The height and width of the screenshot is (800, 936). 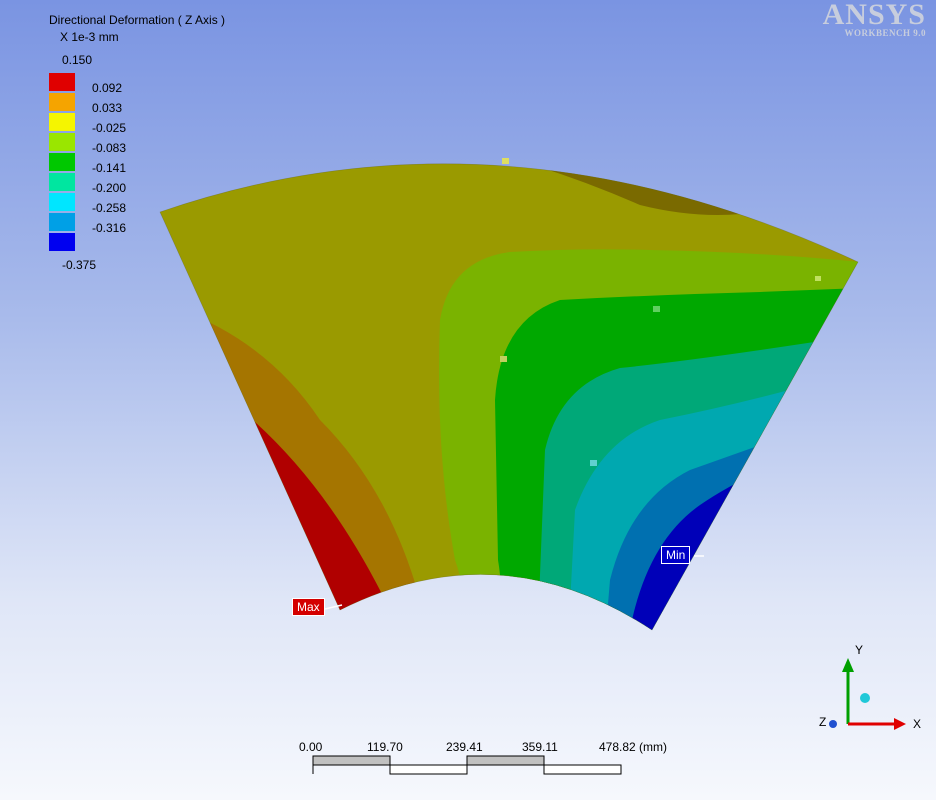 What do you see at coordinates (874, 15) in the screenshot?
I see `ansys-brand: ANSYS` at bounding box center [874, 15].